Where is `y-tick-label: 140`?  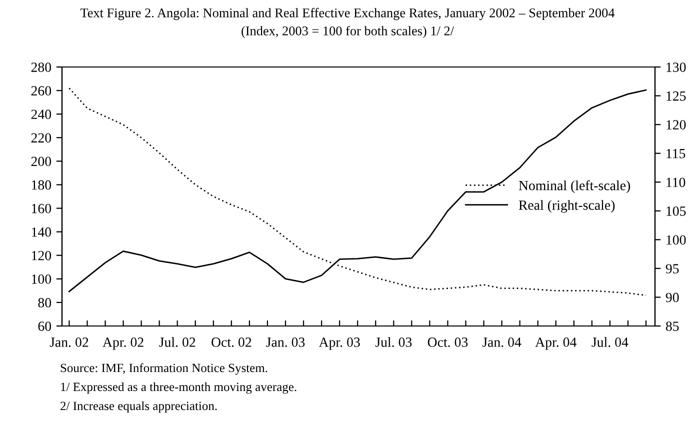
y-tick-label: 140 is located at coordinates (42, 232).